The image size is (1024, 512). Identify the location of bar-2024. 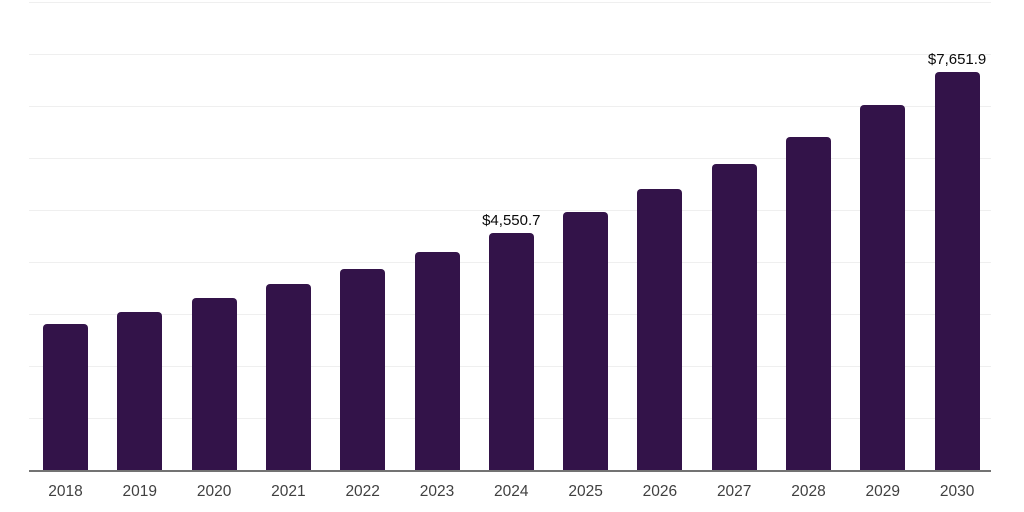
(511, 351).